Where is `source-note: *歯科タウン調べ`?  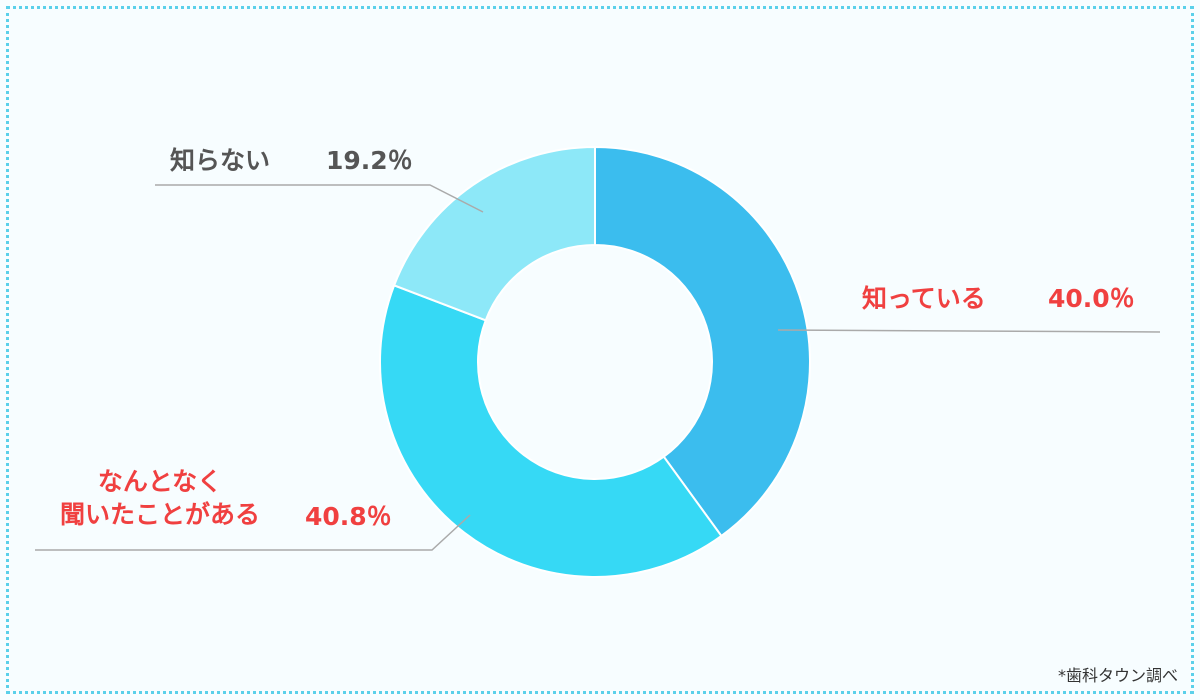 source-note: *歯科タウン調べ is located at coordinates (1117, 675).